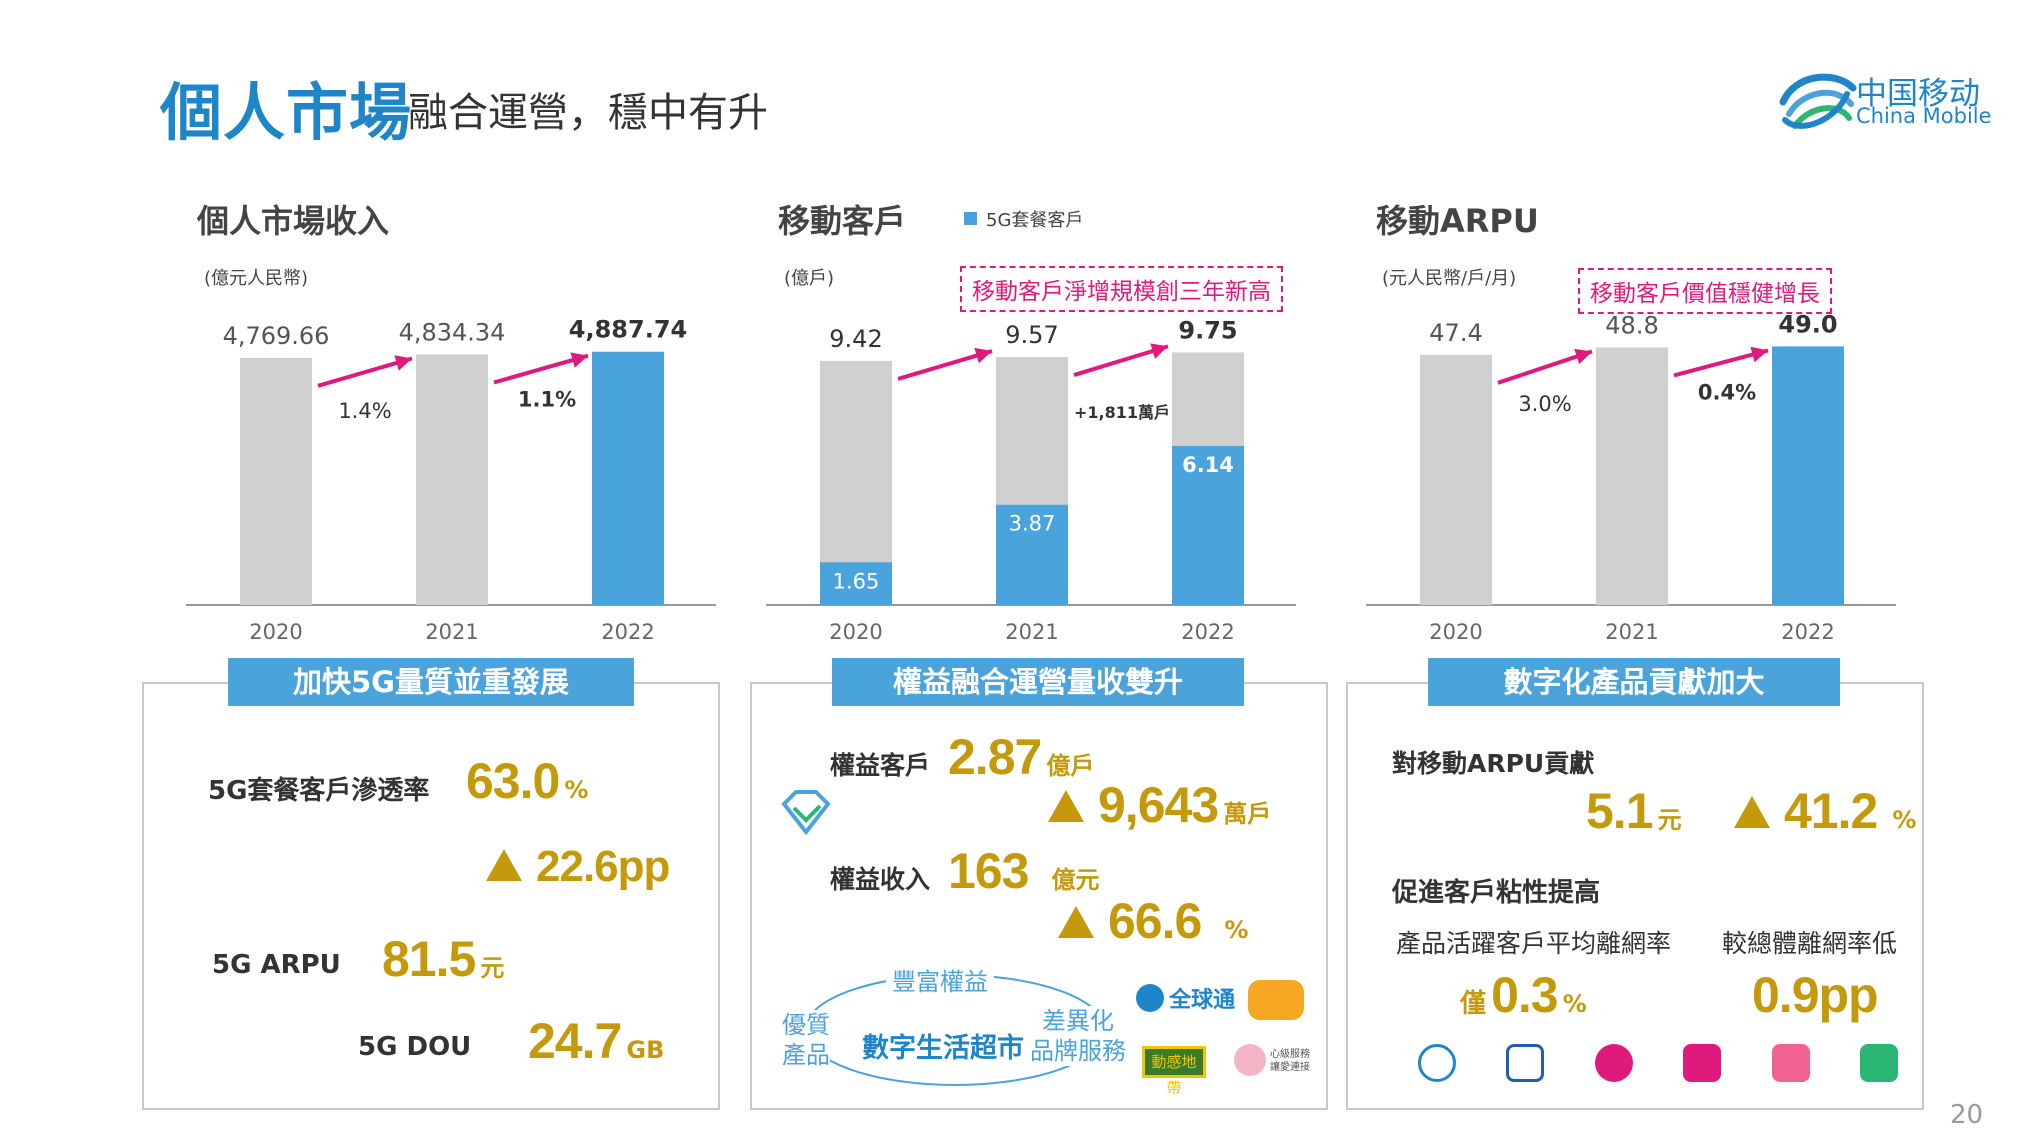 The width and height of the screenshot is (2038, 1146). Describe the element at coordinates (1153, 921) in the screenshot. I see `rights-revenue-change: 66.6 %` at that location.